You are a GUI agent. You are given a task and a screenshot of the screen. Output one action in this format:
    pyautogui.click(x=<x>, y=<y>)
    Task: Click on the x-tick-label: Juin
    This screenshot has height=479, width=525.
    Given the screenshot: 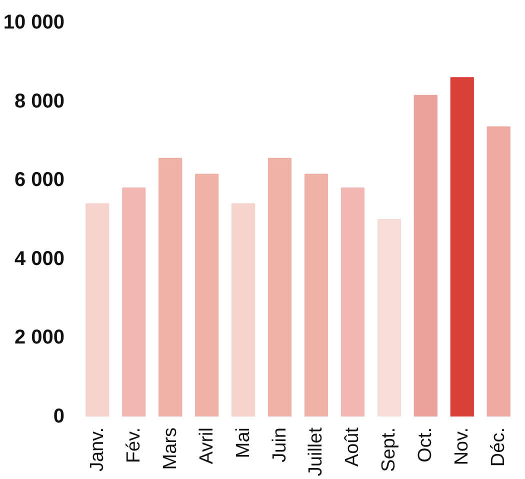 What is the action you would take?
    pyautogui.click(x=279, y=444)
    